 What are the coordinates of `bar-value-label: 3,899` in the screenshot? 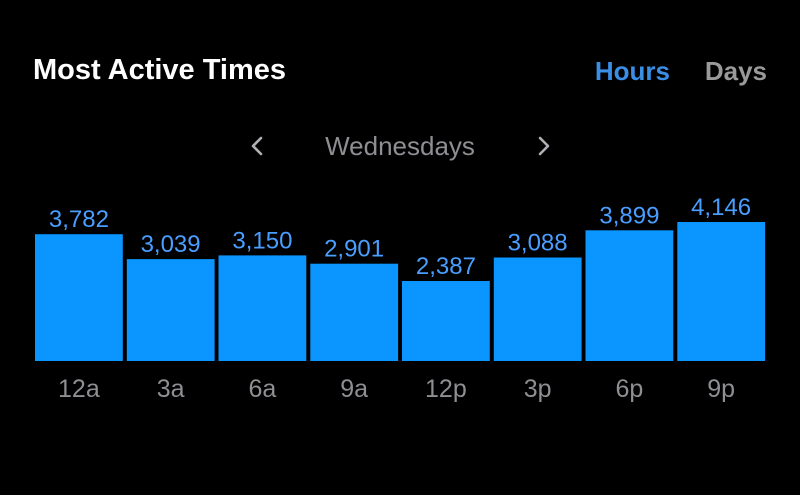 It's located at (629, 215).